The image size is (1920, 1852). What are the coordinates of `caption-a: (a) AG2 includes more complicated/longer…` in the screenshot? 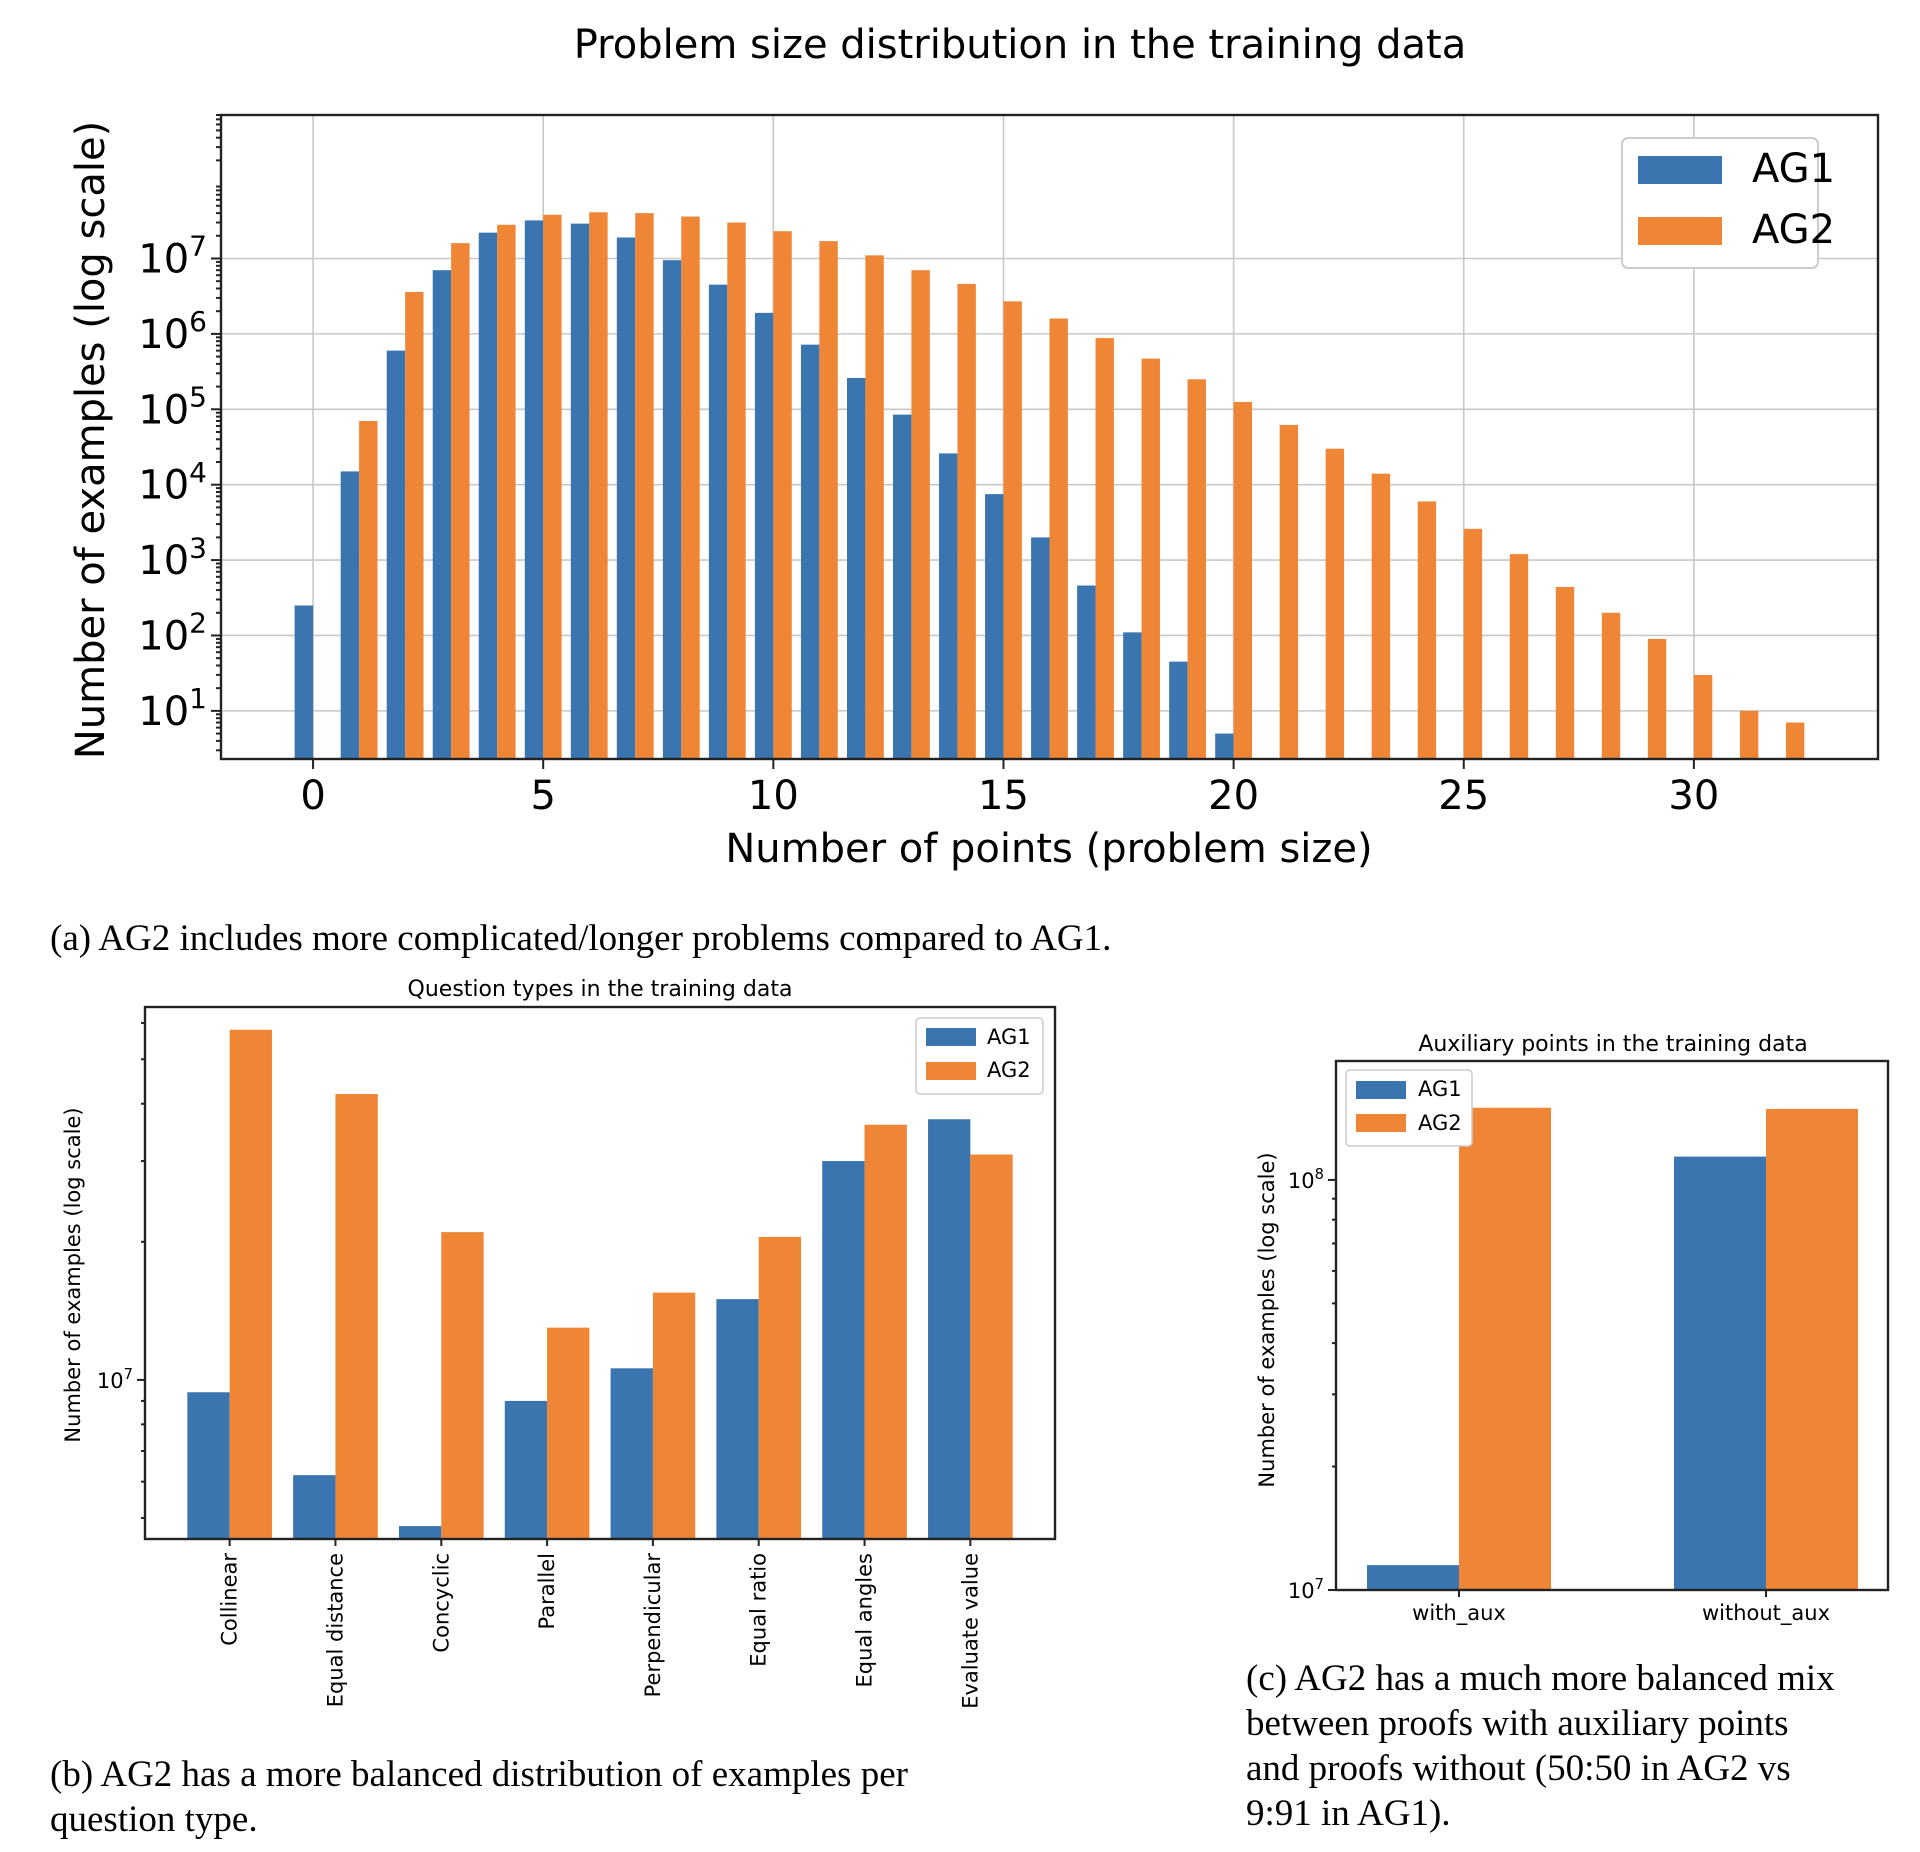 It's located at (580, 938).